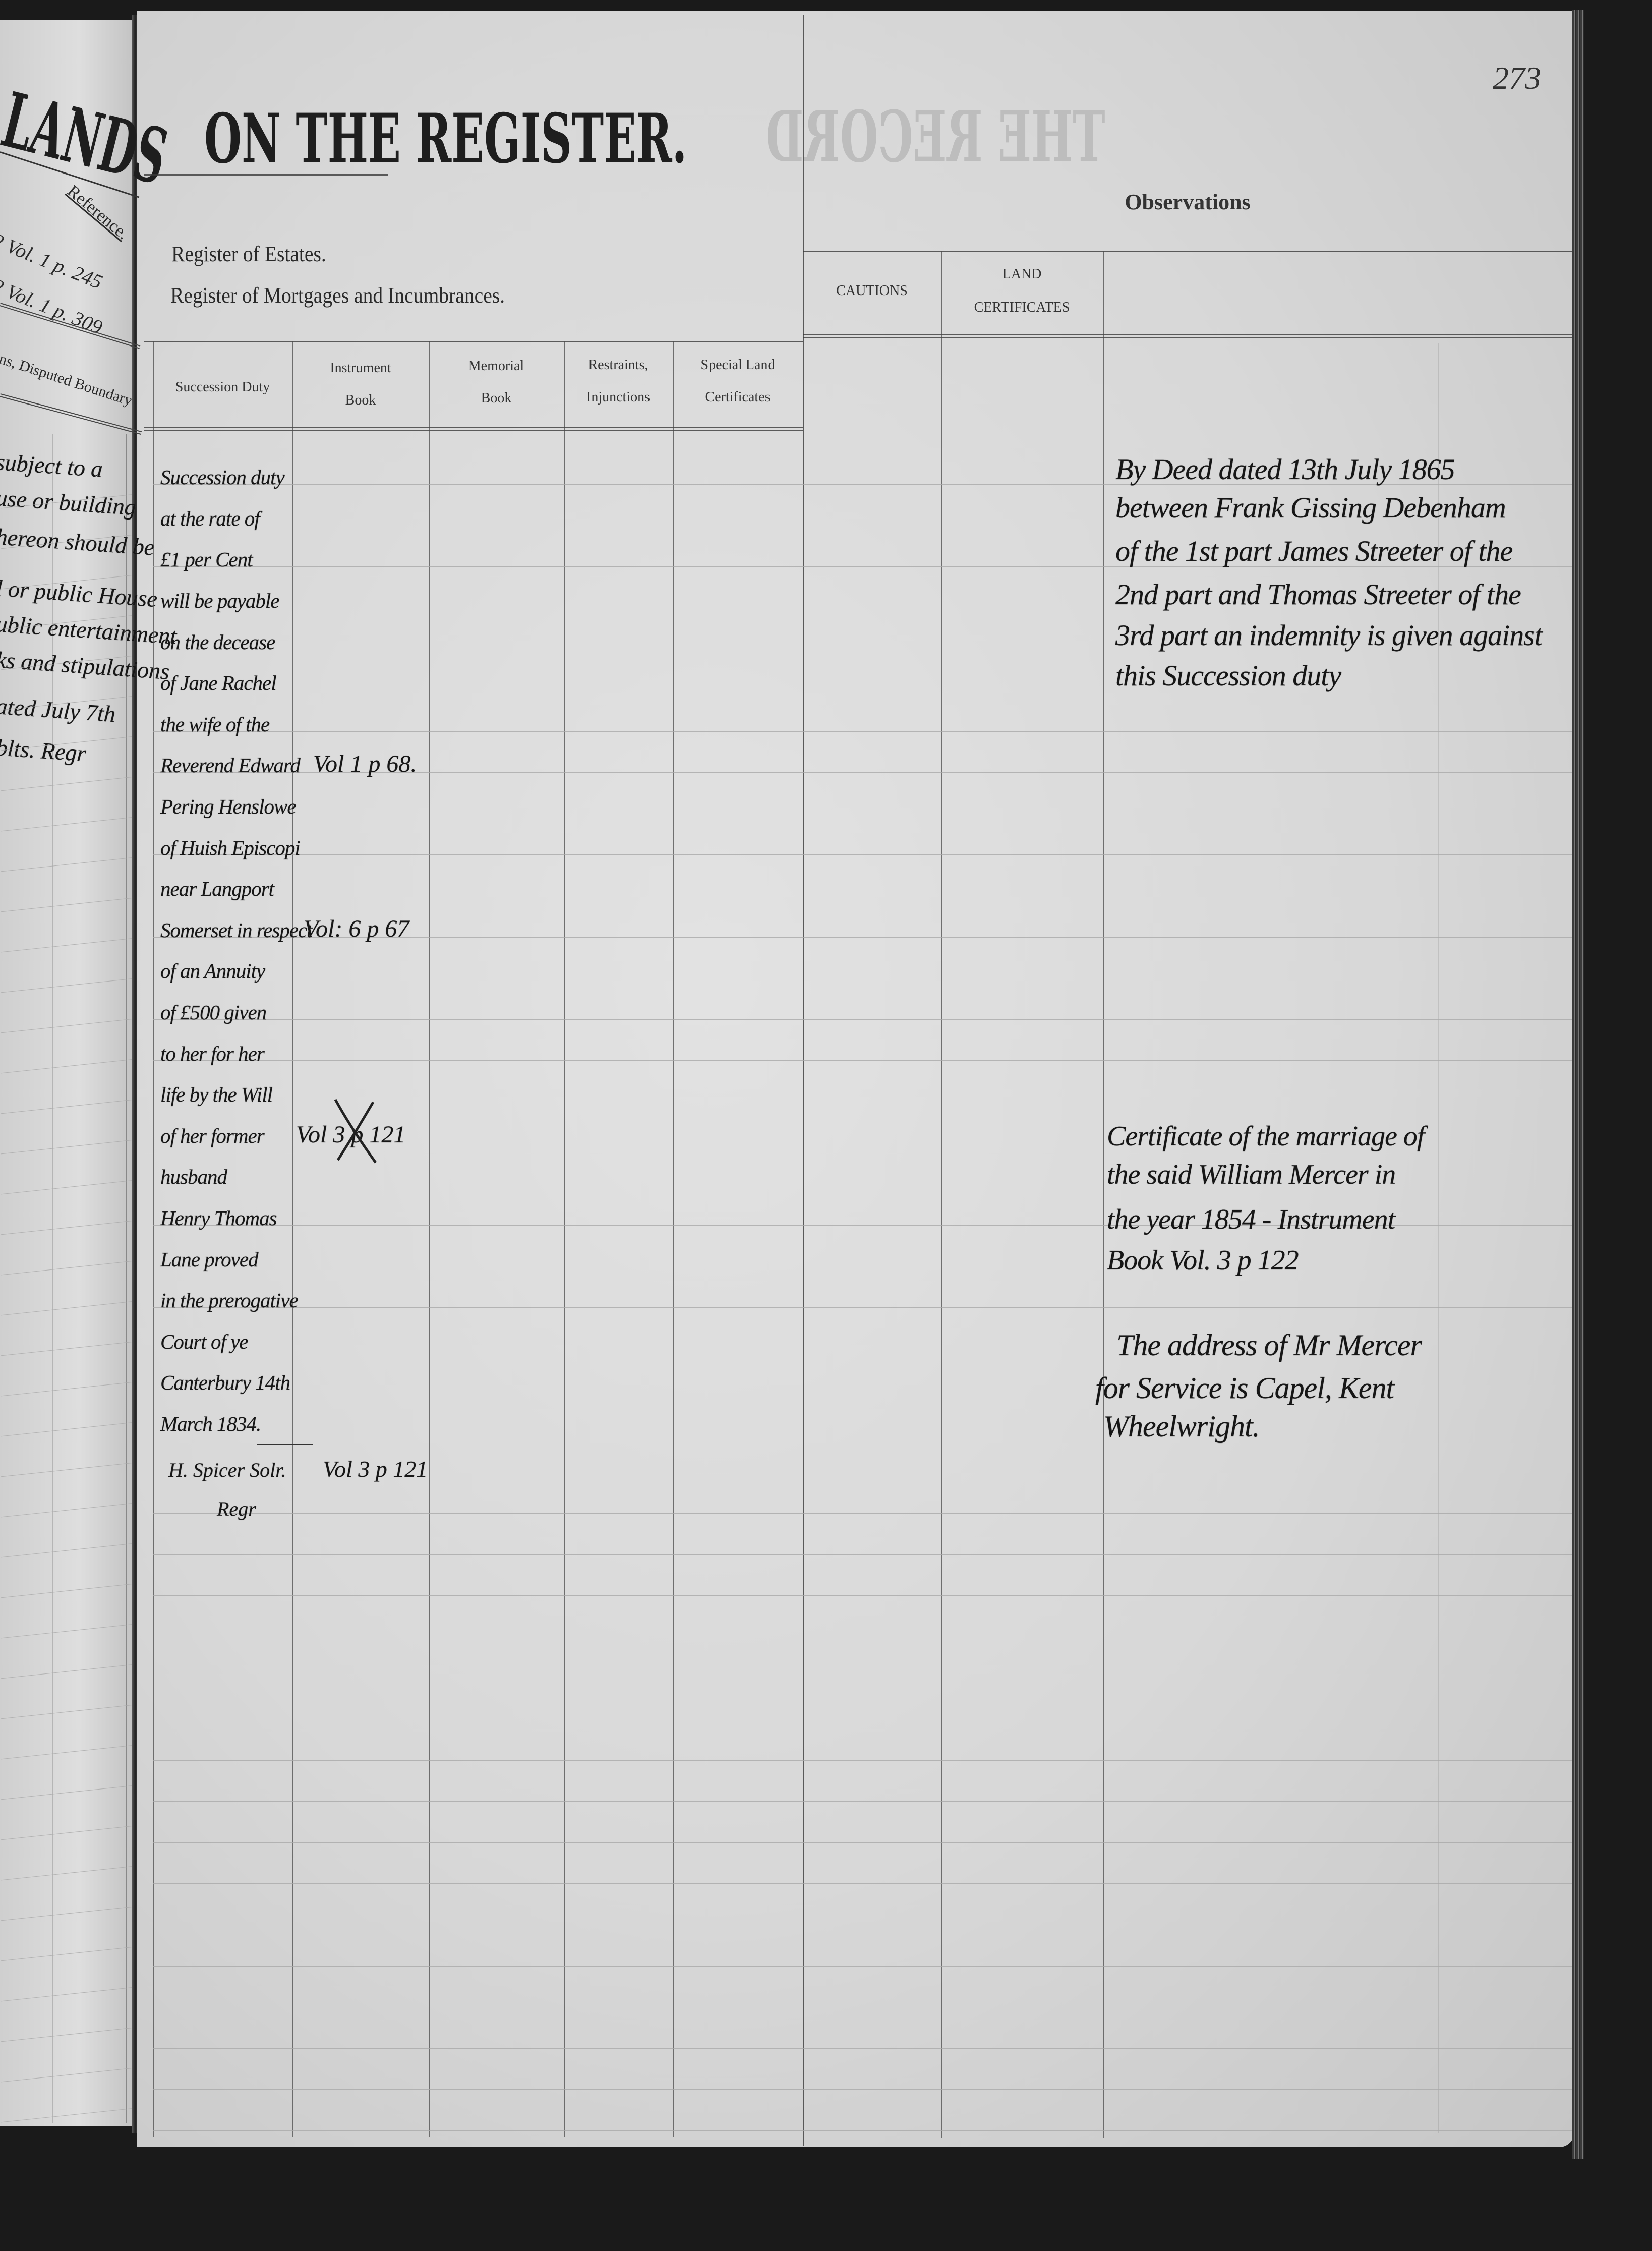  Describe the element at coordinates (230, 766) in the screenshot. I see `succession-duty-line: Reverend Edward` at that location.